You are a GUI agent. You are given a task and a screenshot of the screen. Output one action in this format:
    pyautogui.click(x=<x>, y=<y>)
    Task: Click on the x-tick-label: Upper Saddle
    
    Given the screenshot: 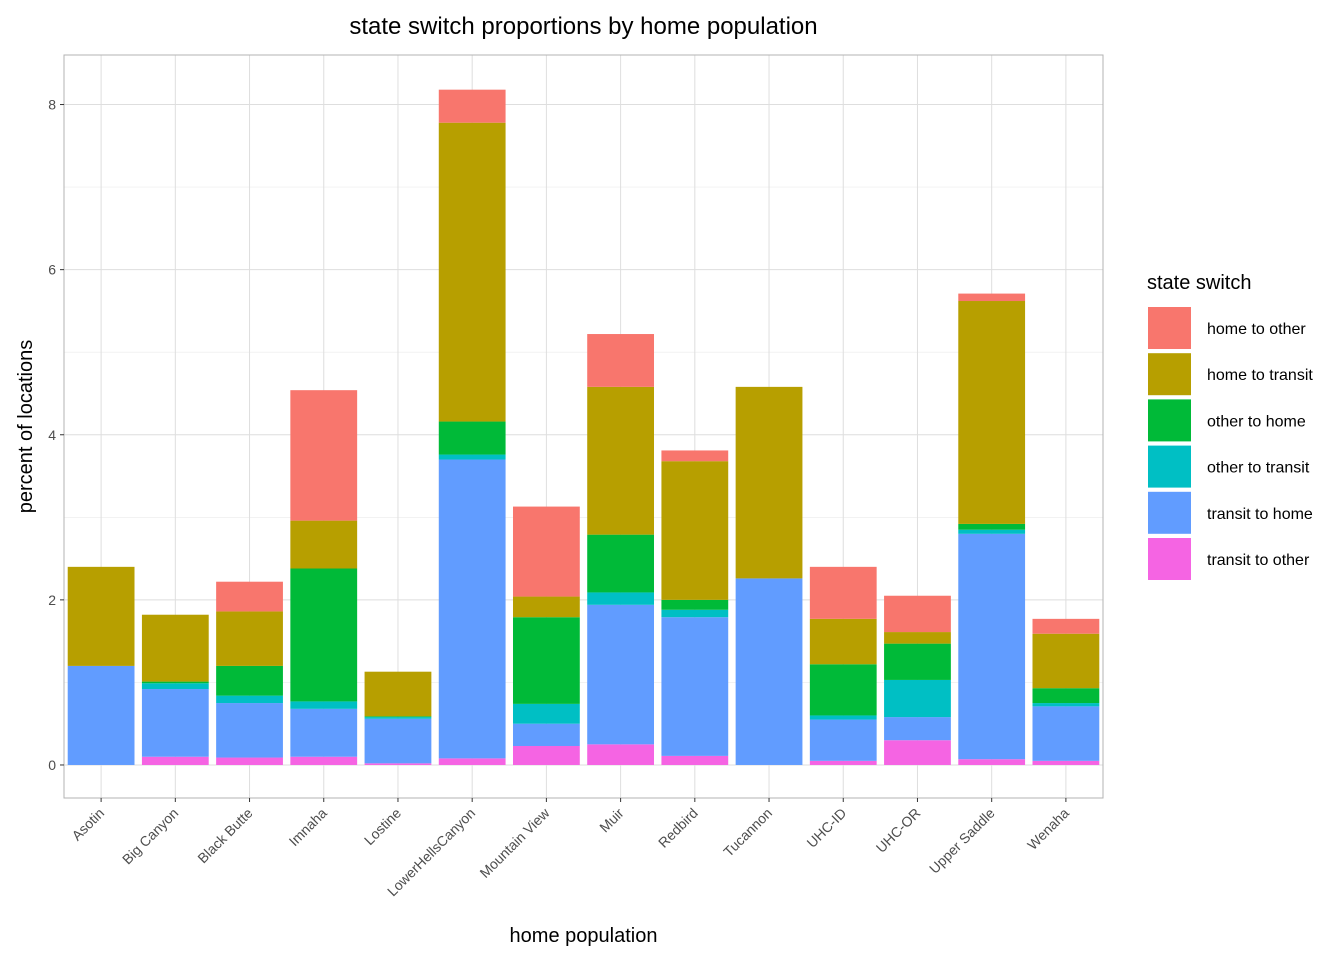 What is the action you would take?
    pyautogui.click(x=962, y=841)
    